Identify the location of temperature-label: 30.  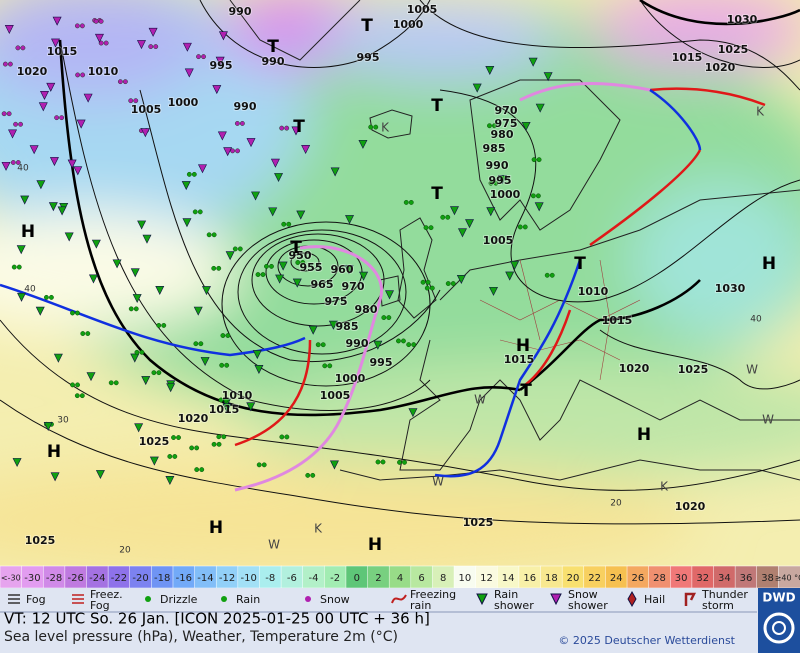
(63, 421).